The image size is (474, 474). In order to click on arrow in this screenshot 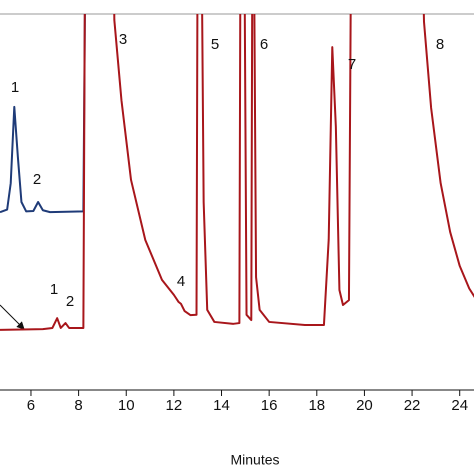, I will do `click(12, 317)`.